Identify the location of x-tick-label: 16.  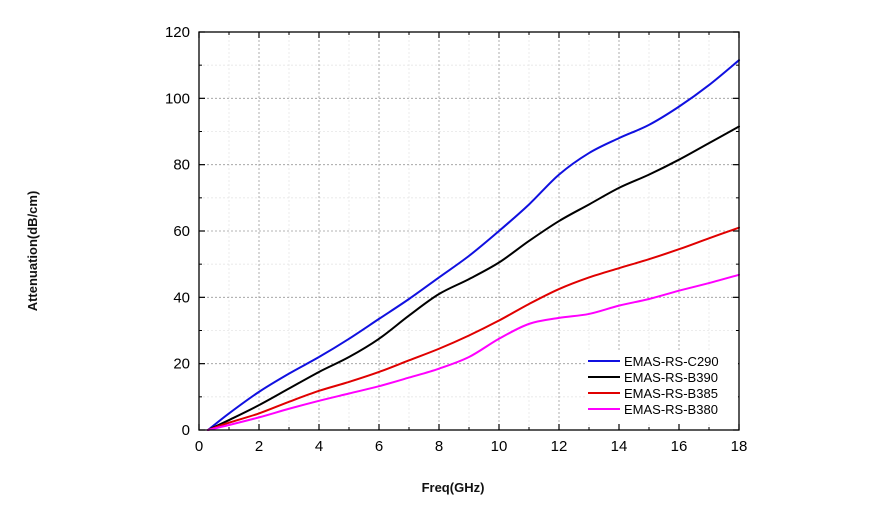
(679, 446).